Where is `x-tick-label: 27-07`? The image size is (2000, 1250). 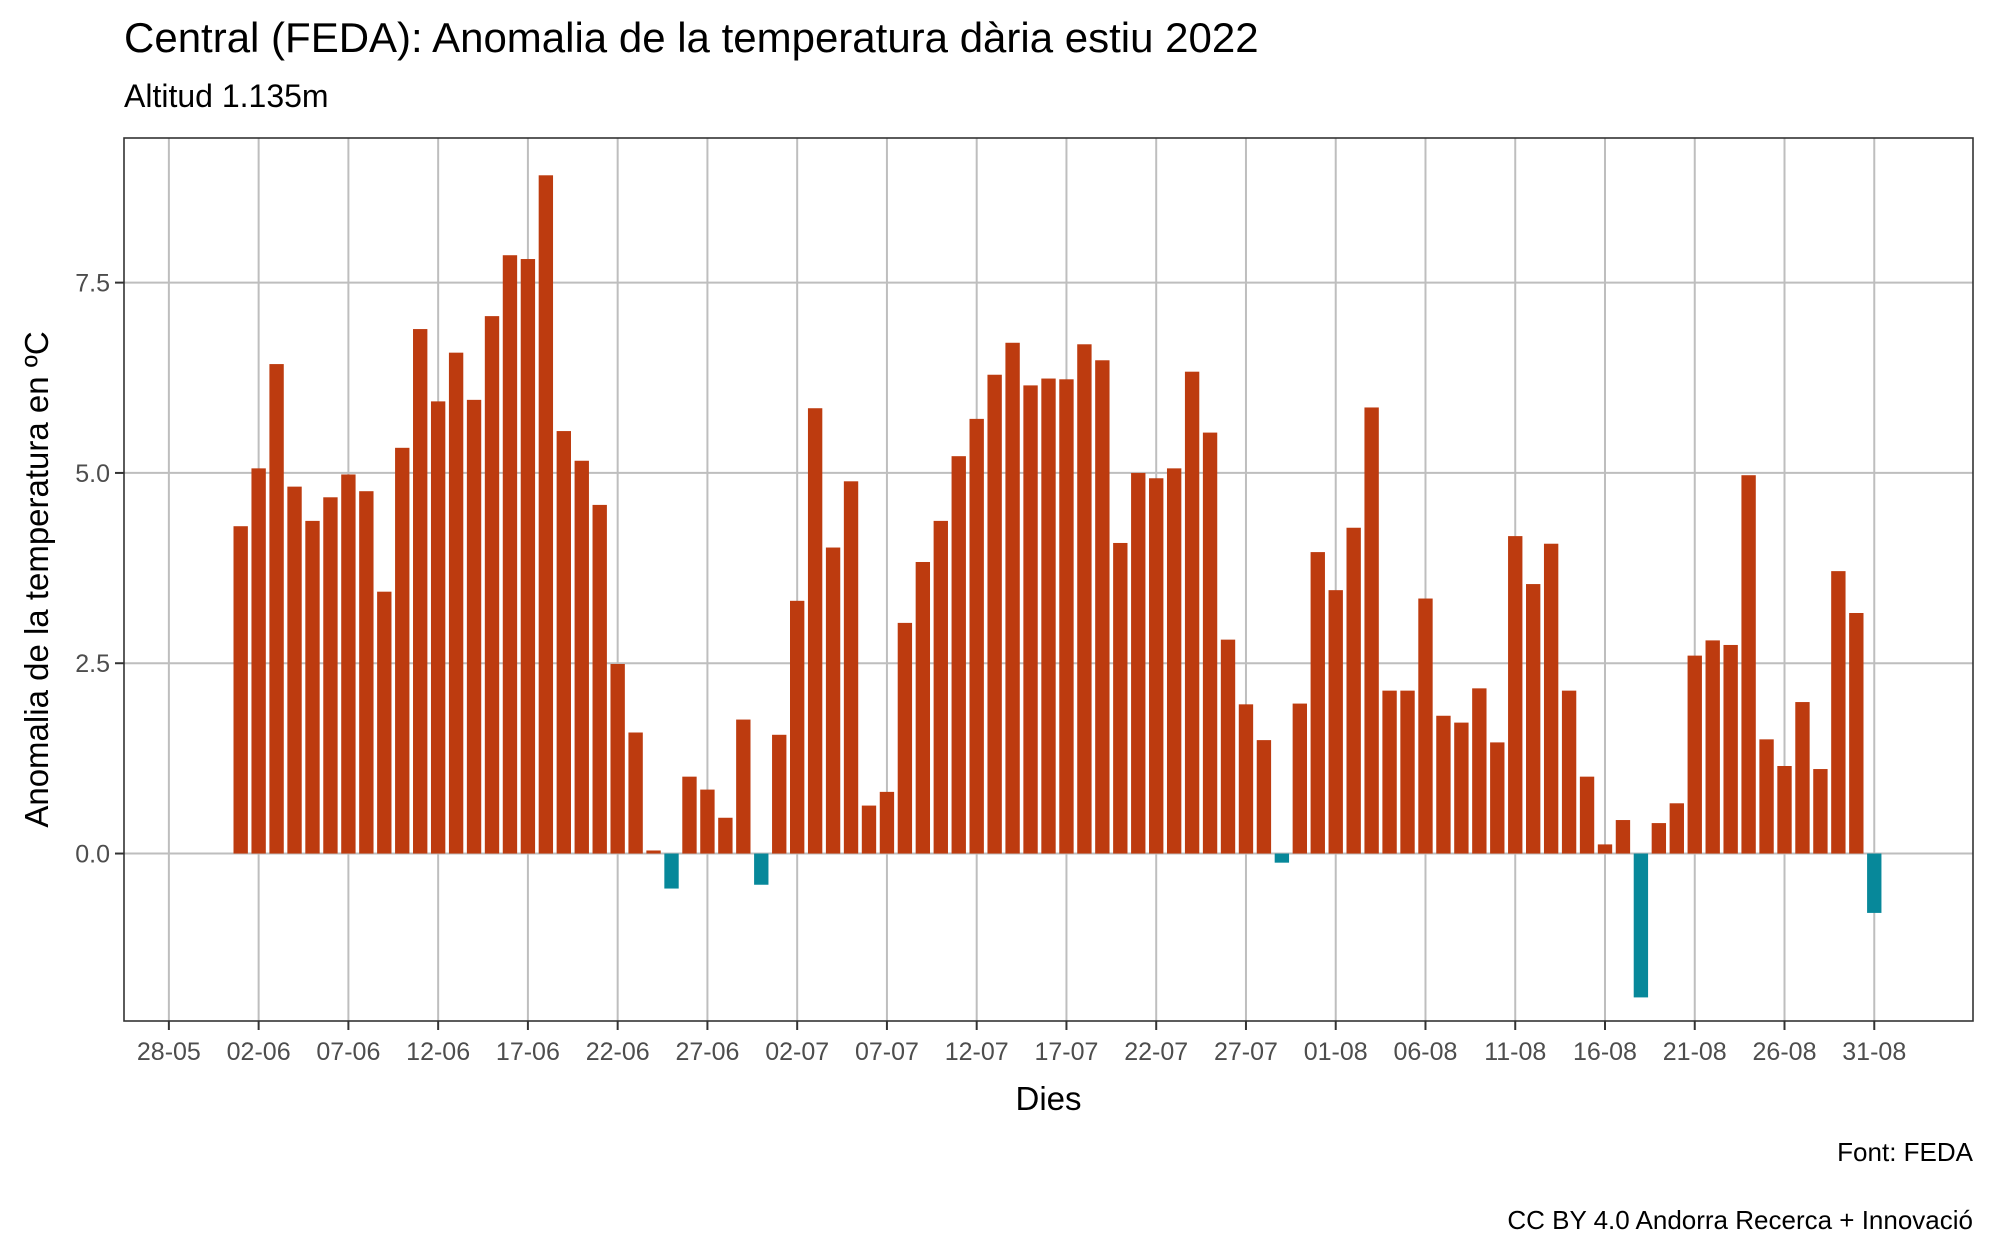
x-tick-label: 27-07 is located at coordinates (1246, 1052).